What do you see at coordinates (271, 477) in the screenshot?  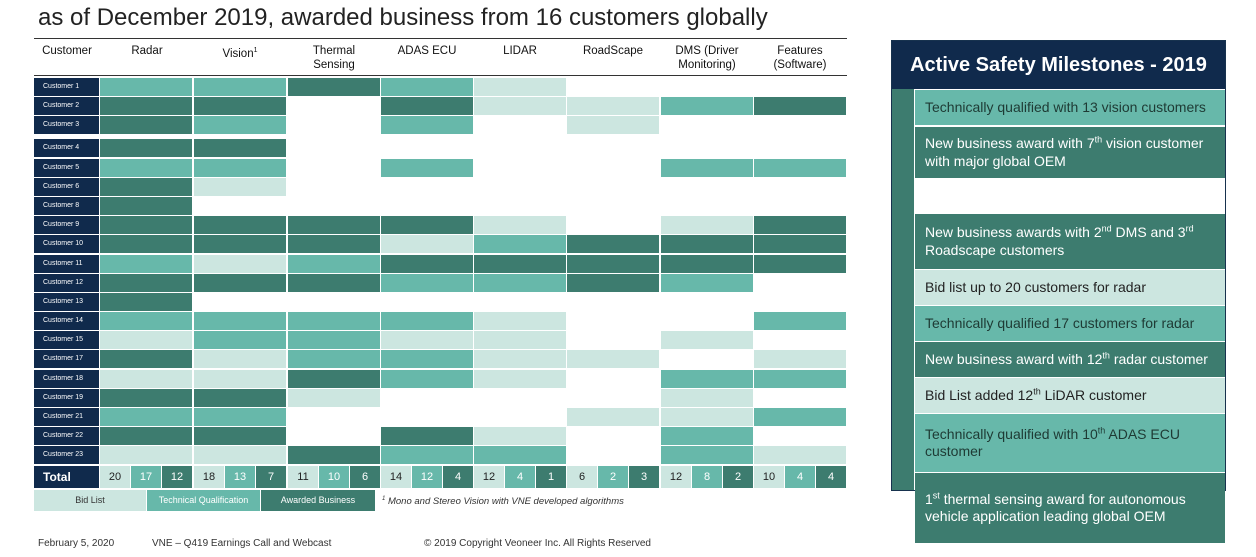 I see `total-value: 7` at bounding box center [271, 477].